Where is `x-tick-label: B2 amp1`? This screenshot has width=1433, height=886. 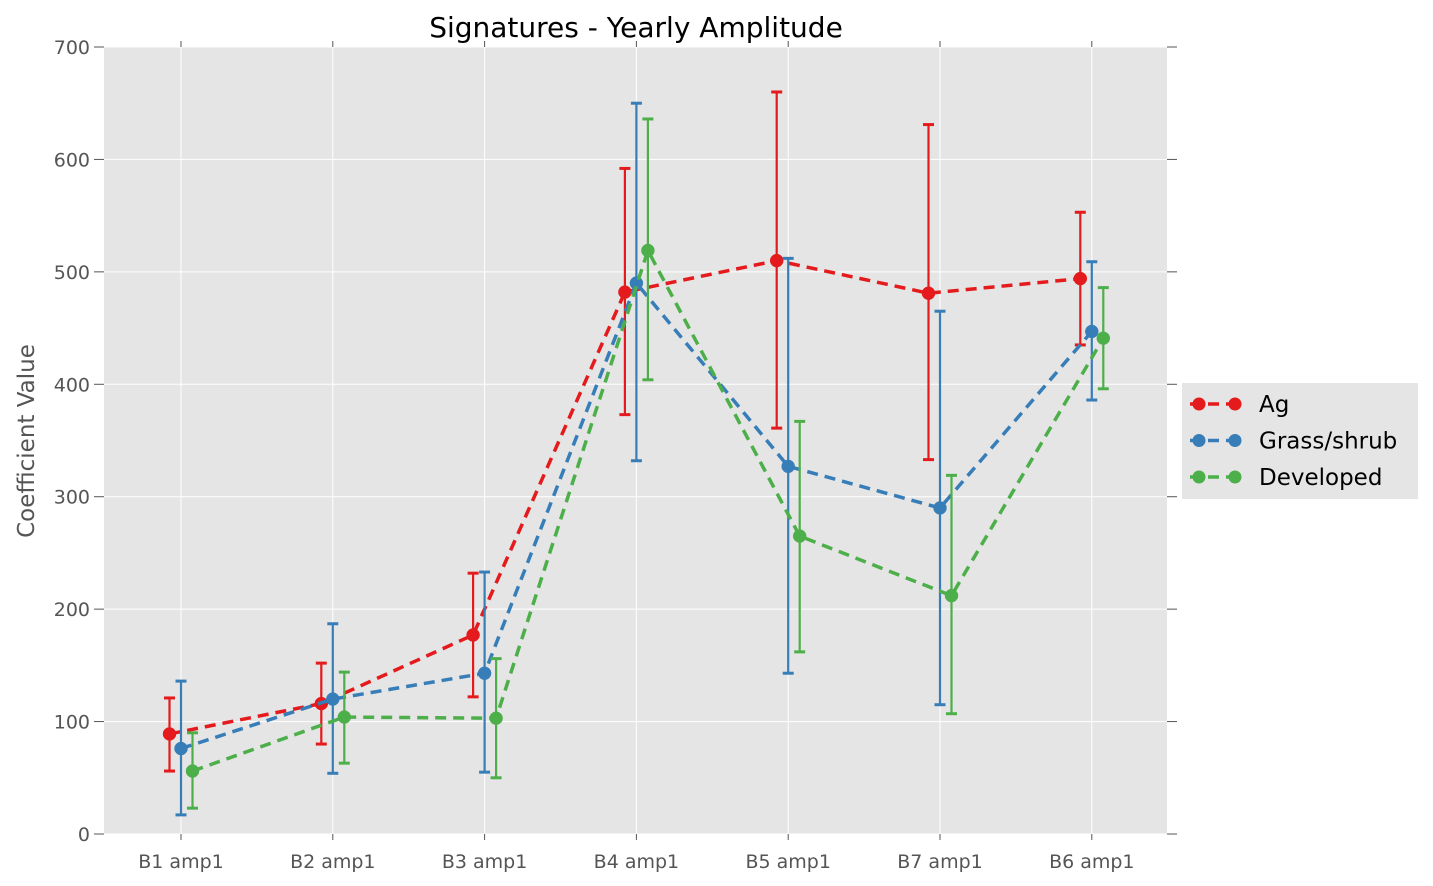
x-tick-label: B2 amp1 is located at coordinates (332, 862).